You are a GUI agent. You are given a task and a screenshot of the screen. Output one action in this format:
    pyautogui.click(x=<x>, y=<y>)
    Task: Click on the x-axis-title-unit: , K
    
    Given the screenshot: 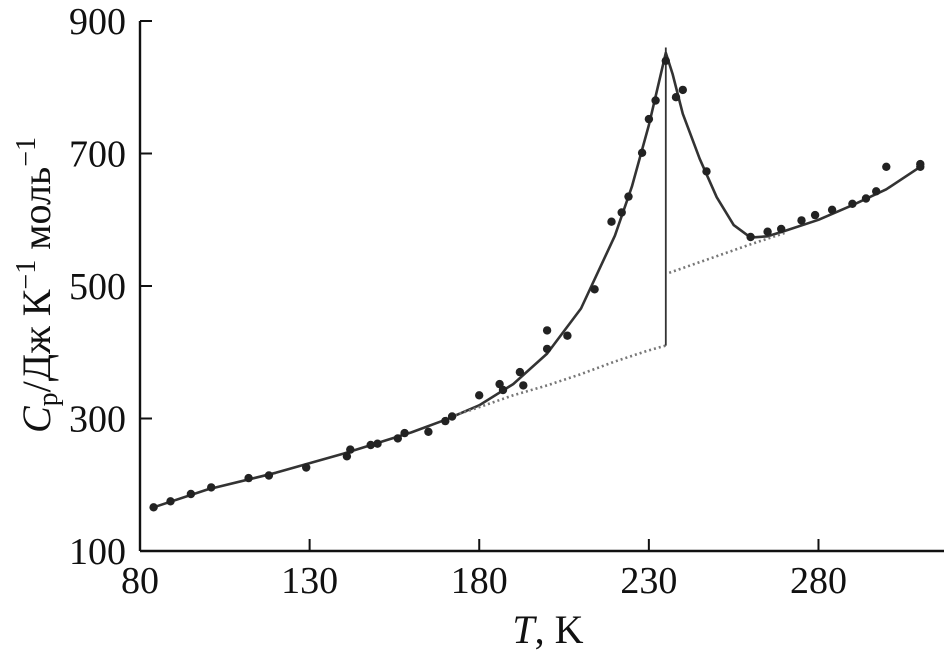 What is the action you would take?
    pyautogui.click(x=559, y=629)
    